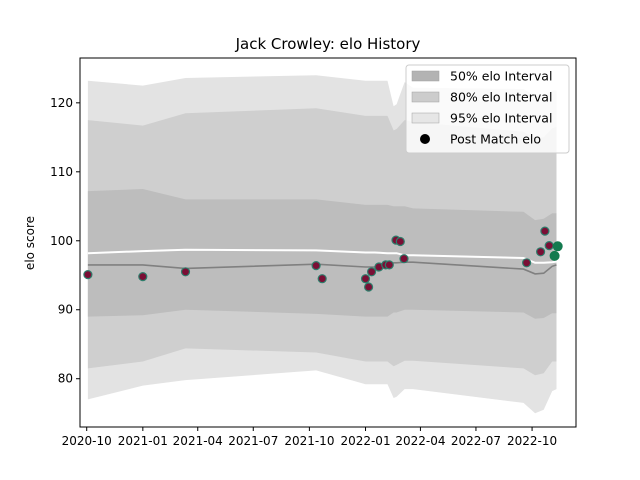  What do you see at coordinates (87, 441) in the screenshot?
I see `x-tick-label: 2020-10` at bounding box center [87, 441].